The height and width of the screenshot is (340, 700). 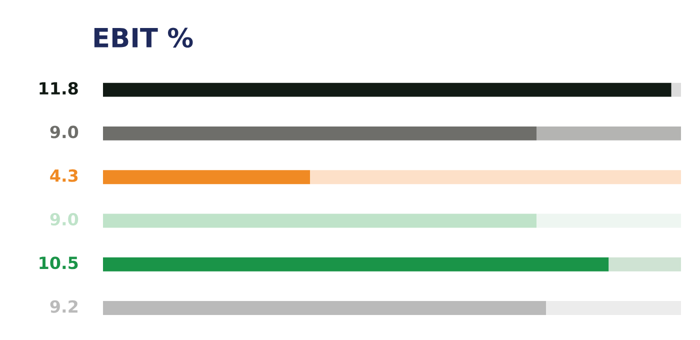 What do you see at coordinates (64, 306) in the screenshot?
I see `data-label: 9.2` at bounding box center [64, 306].